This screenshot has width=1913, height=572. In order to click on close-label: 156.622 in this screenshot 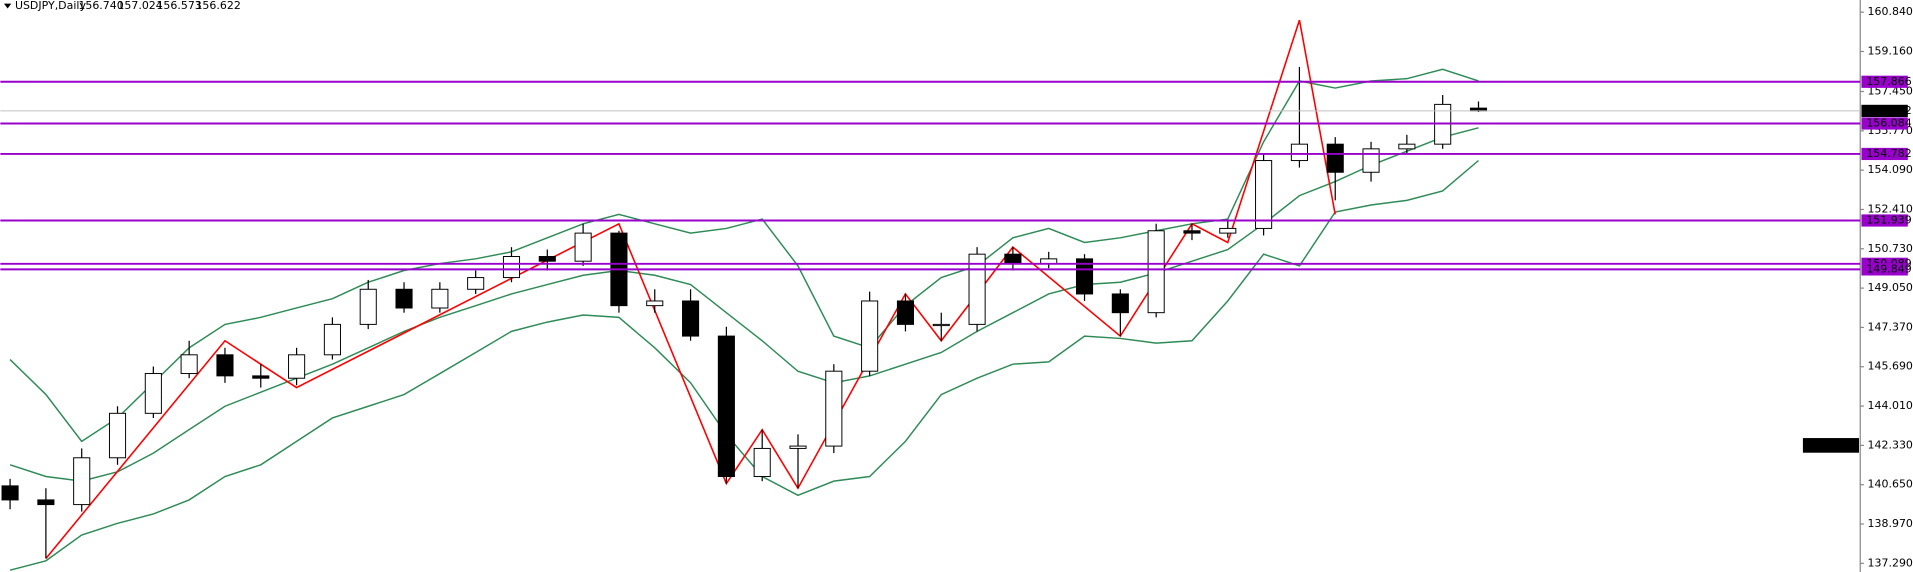, I will do `click(217, 6)`.